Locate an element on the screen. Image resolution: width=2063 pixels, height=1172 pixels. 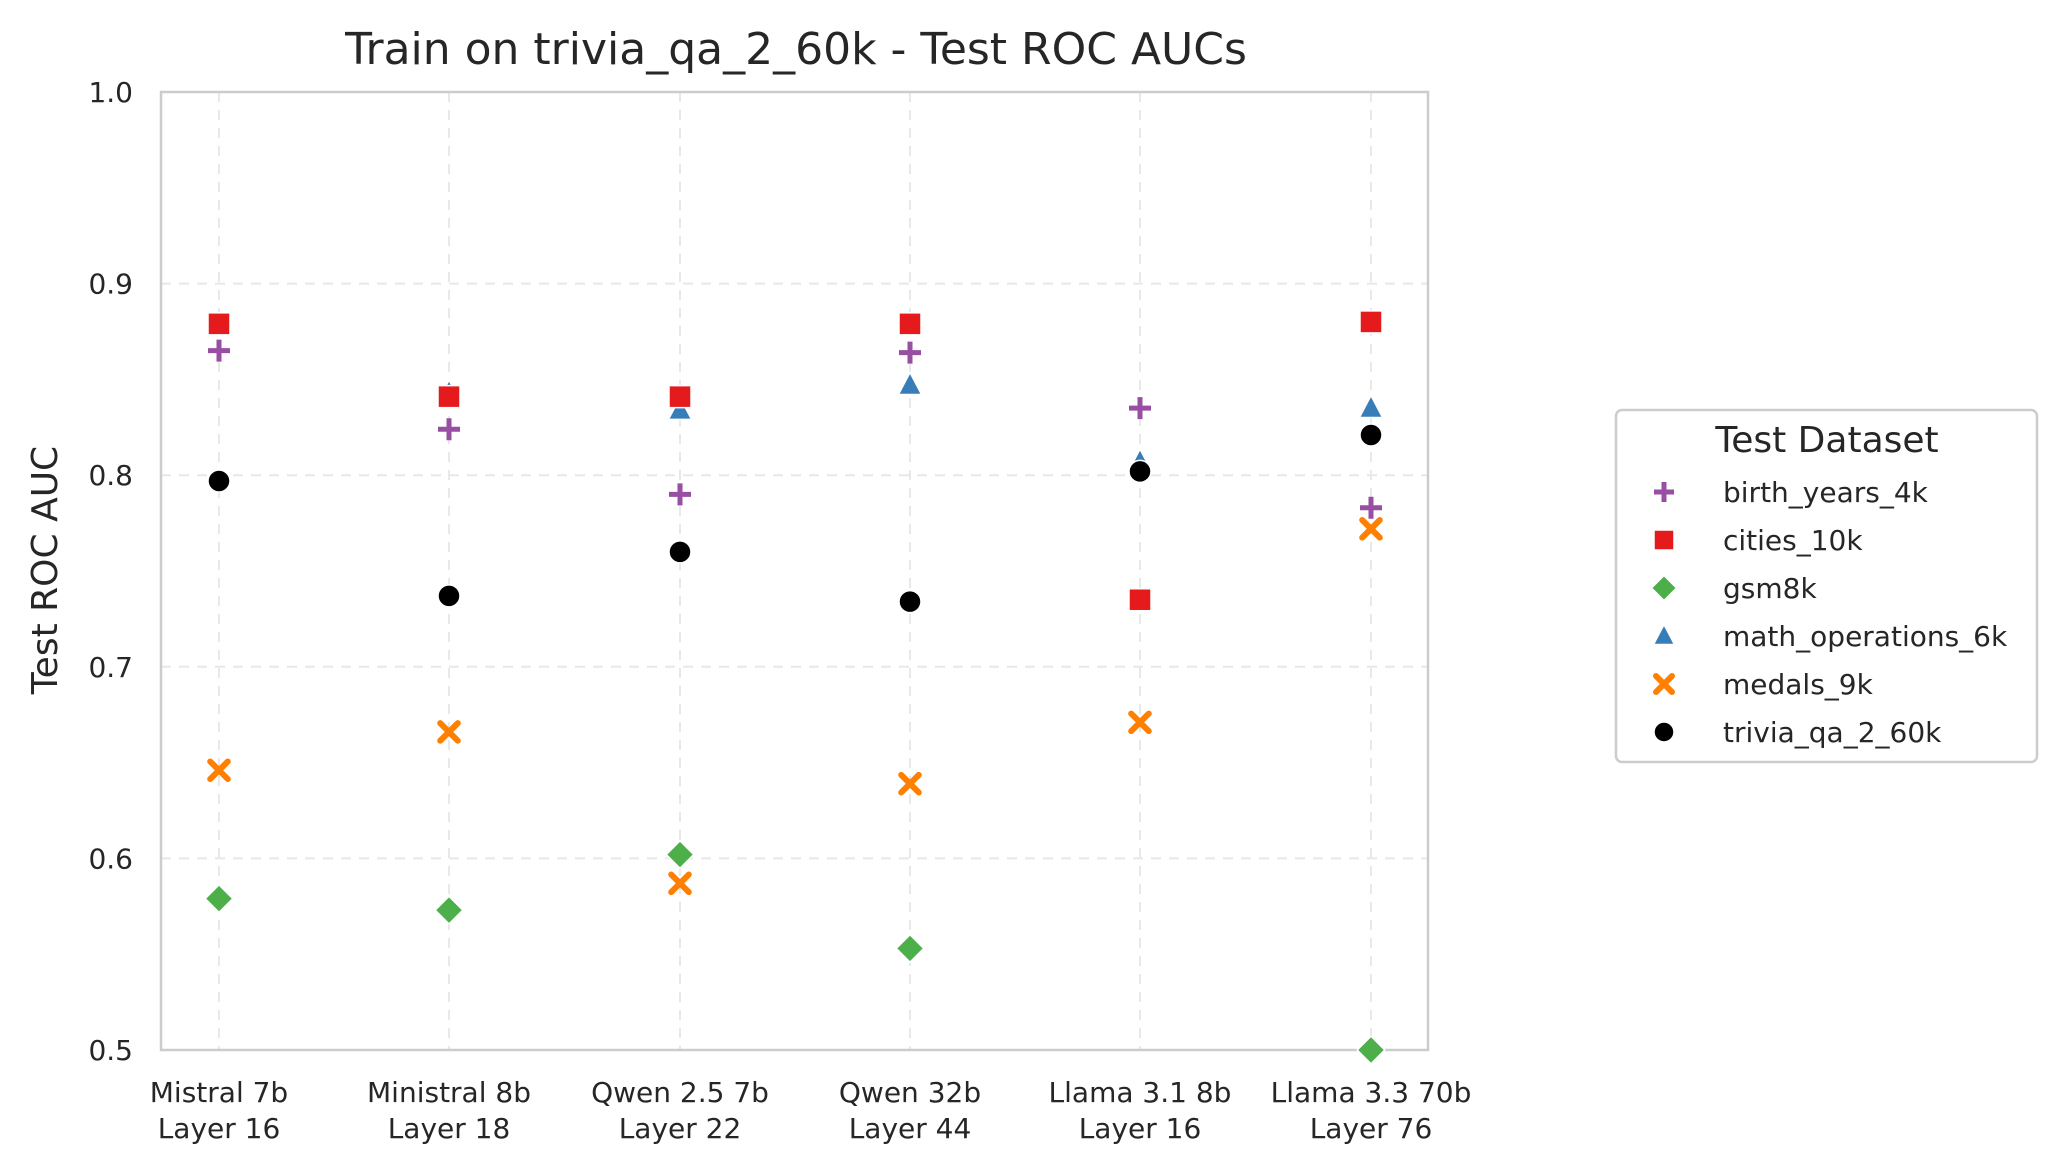
legend-marker-math_operations_6k is located at coordinates (1664, 634).